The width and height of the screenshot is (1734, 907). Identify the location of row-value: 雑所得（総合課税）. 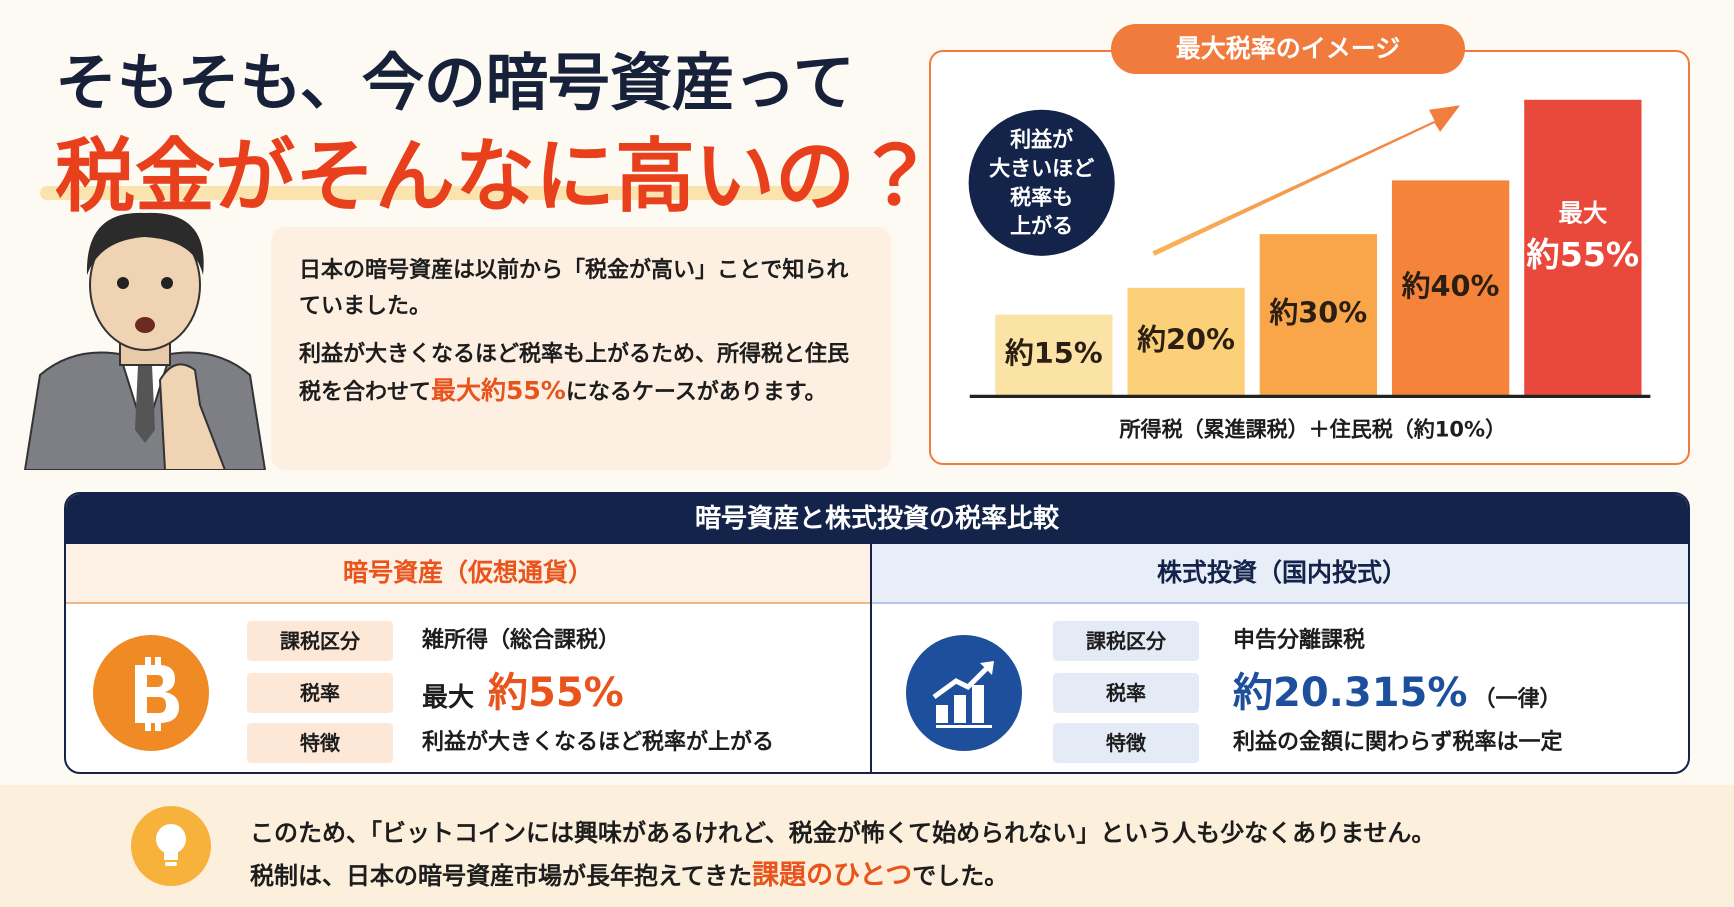
(521, 640).